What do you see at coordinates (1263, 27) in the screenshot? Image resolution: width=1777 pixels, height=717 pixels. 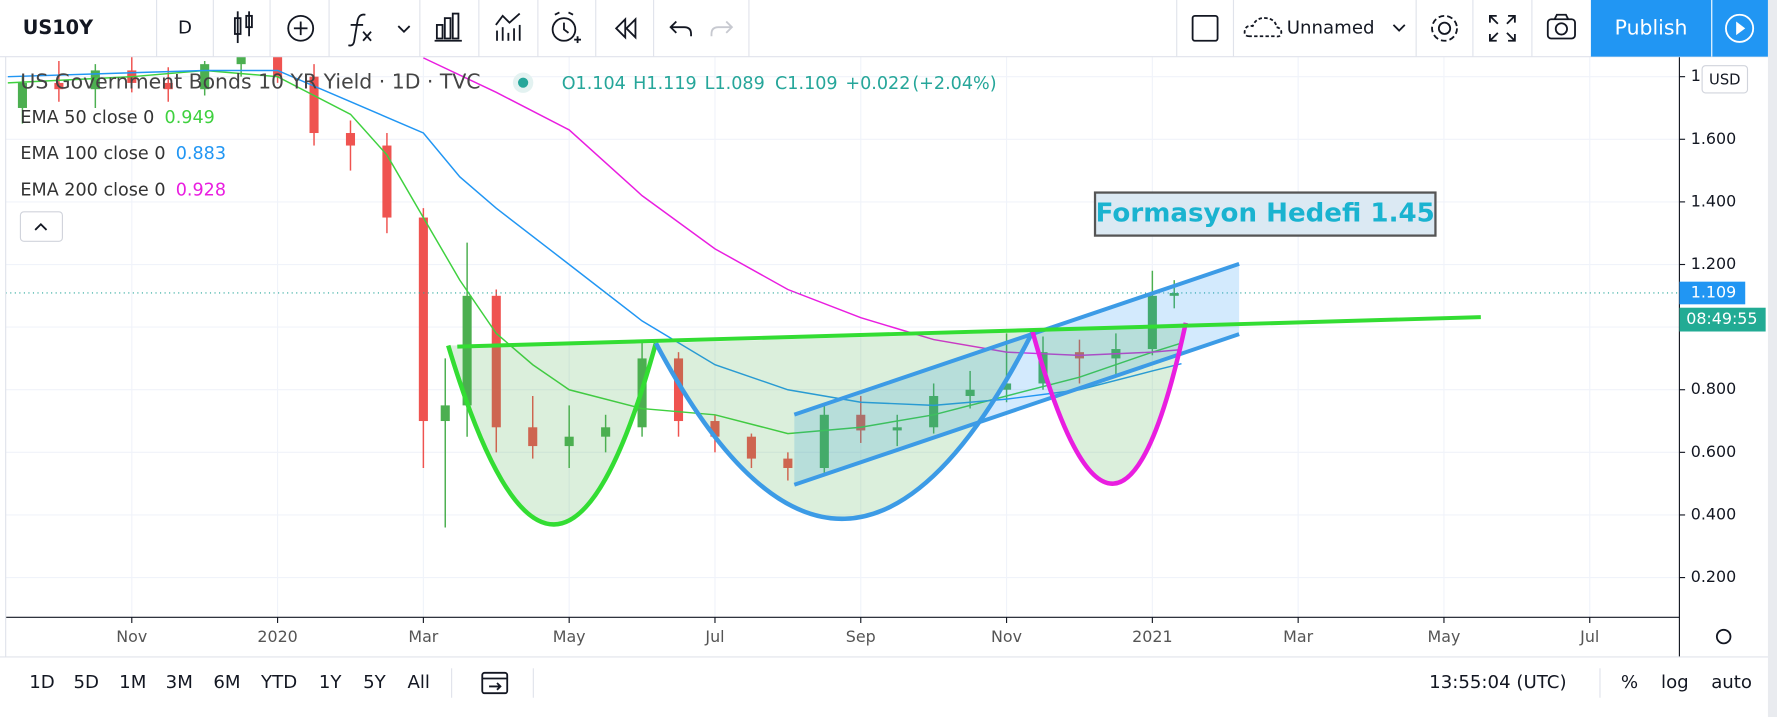 I see `cloud-icon` at bounding box center [1263, 27].